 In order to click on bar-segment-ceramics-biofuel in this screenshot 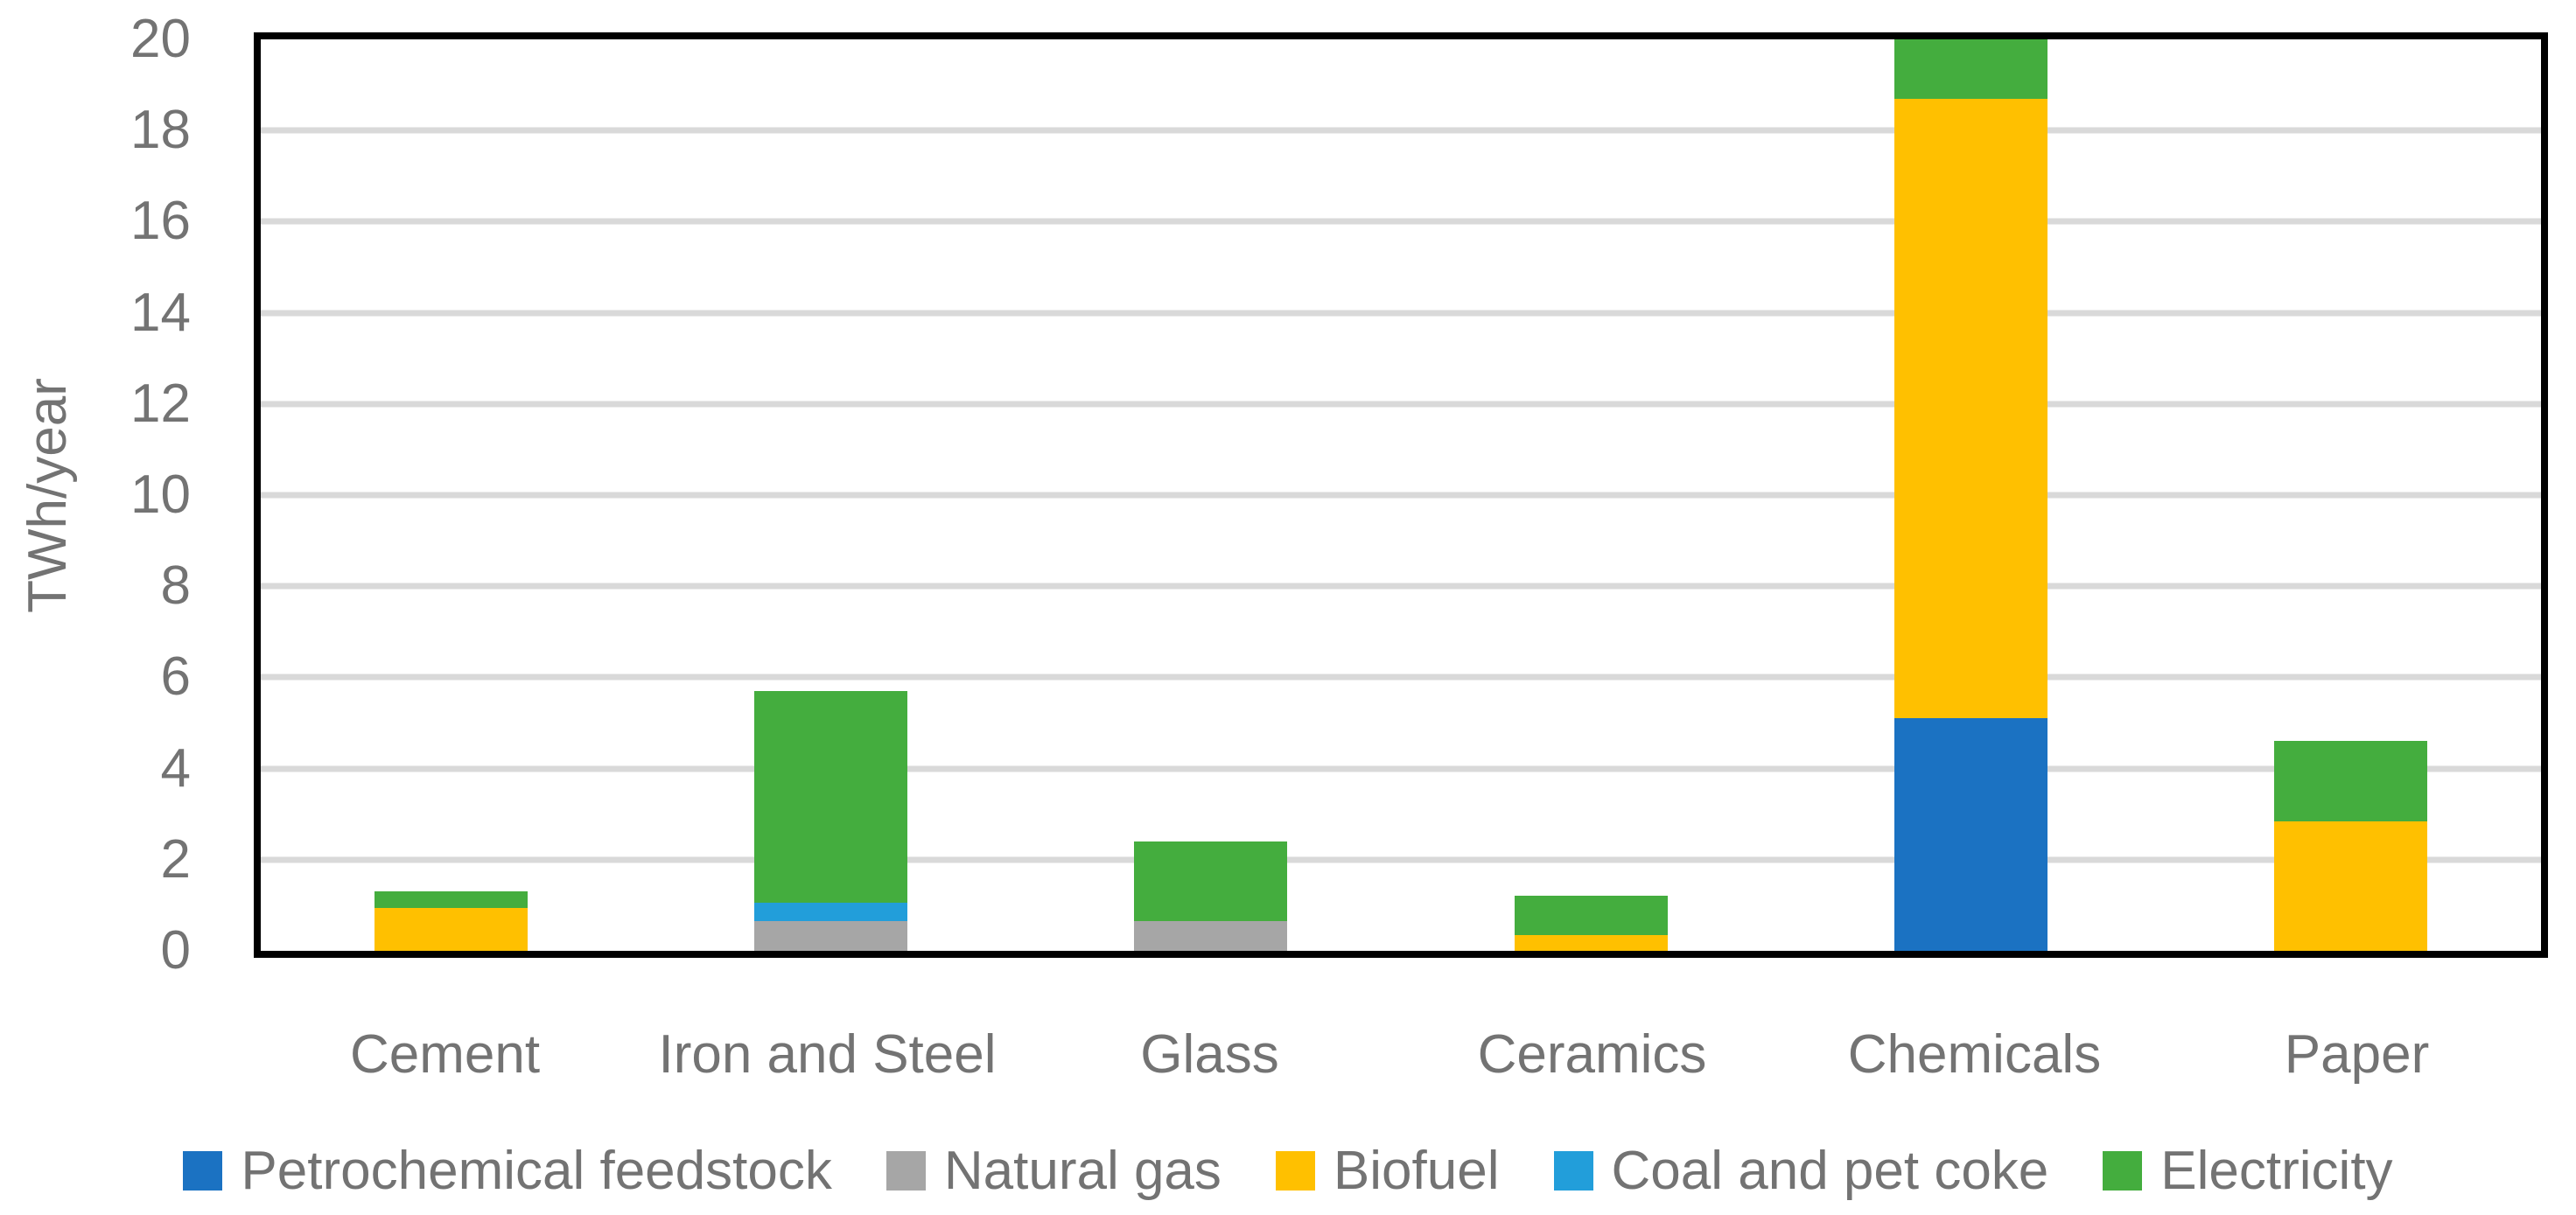, I will do `click(1591, 942)`.